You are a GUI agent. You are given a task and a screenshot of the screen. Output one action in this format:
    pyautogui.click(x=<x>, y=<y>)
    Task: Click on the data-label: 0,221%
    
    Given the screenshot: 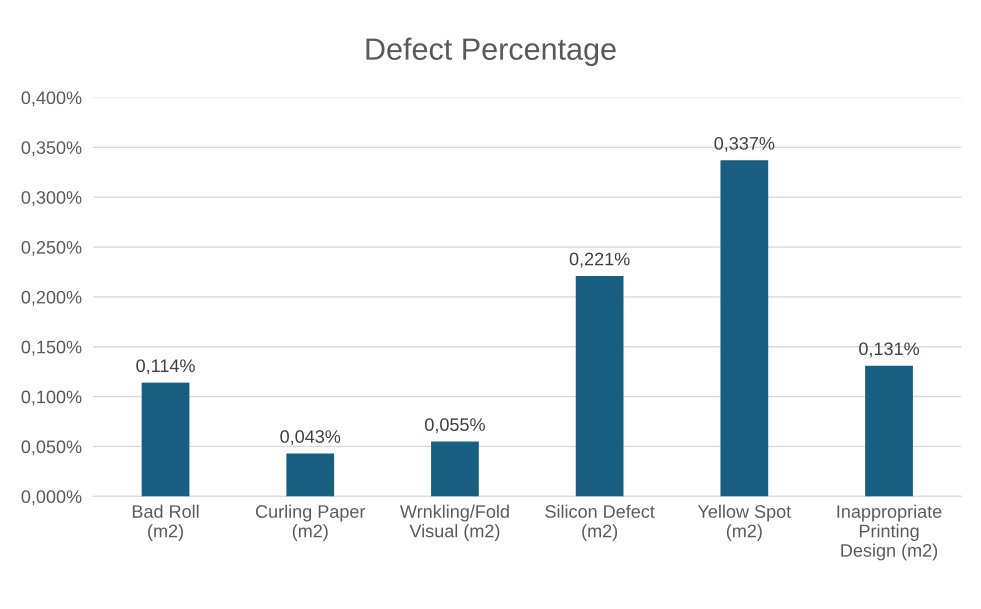 What is the action you would take?
    pyautogui.click(x=600, y=260)
    